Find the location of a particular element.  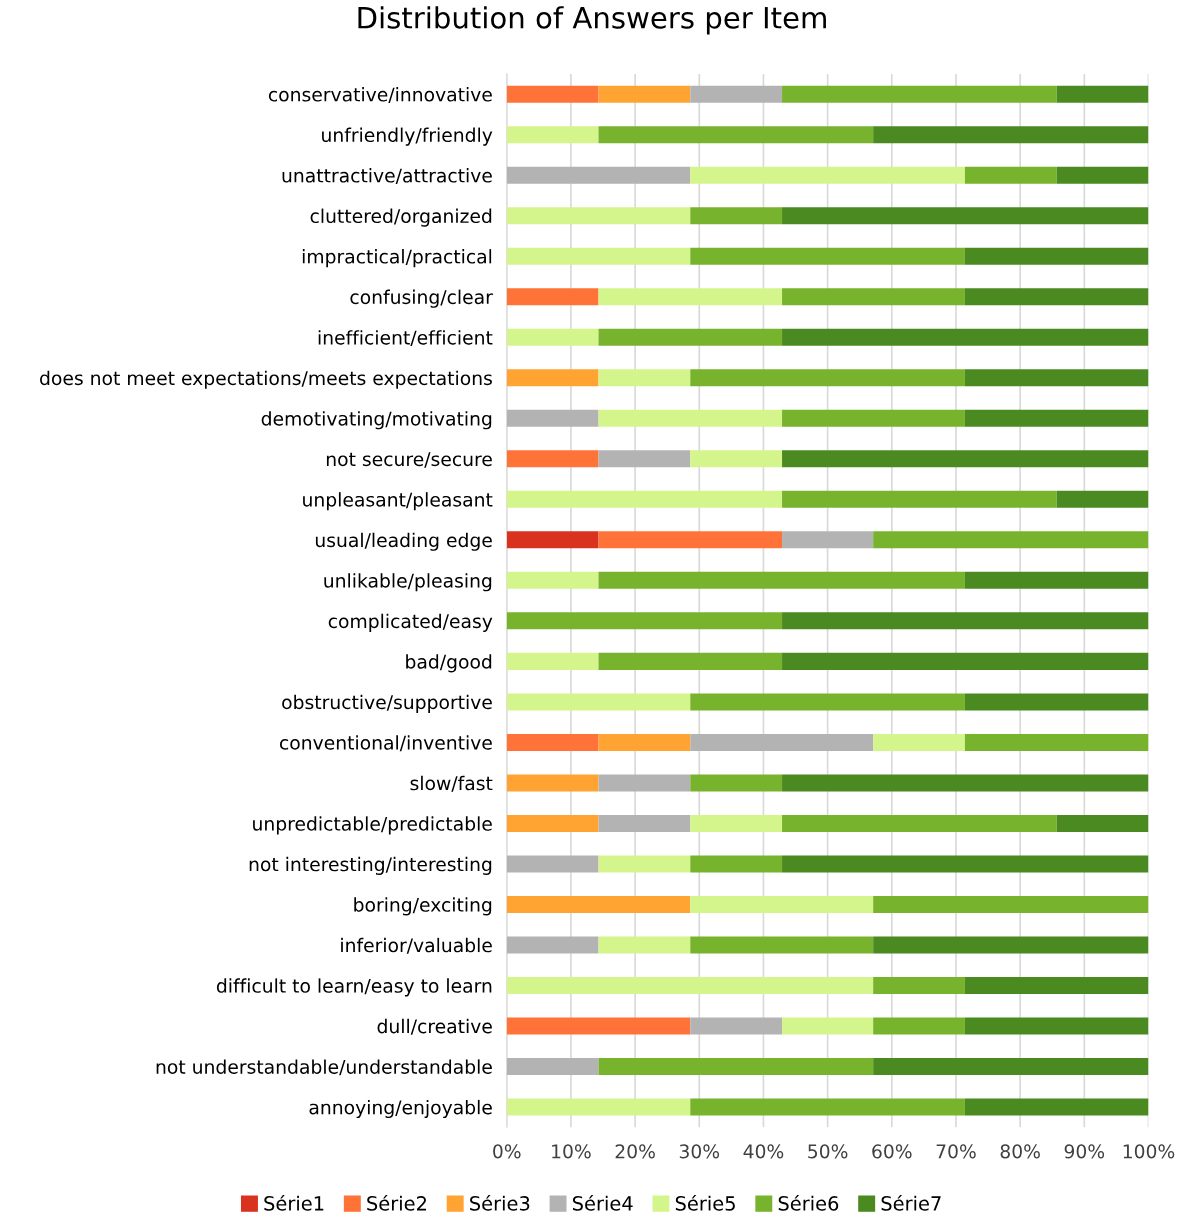

y-tick-label: conventional/inventive is located at coordinates (385, 743).